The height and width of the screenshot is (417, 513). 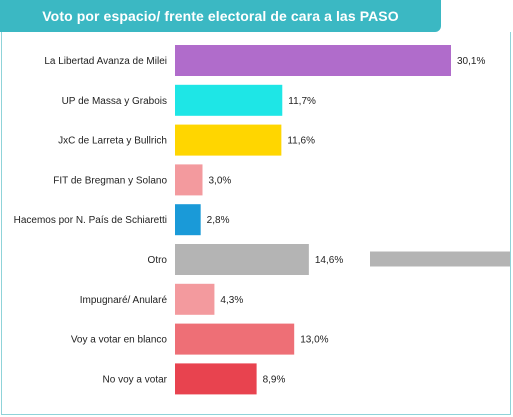 I want to click on category-label-otro: Otro, so click(x=158, y=260).